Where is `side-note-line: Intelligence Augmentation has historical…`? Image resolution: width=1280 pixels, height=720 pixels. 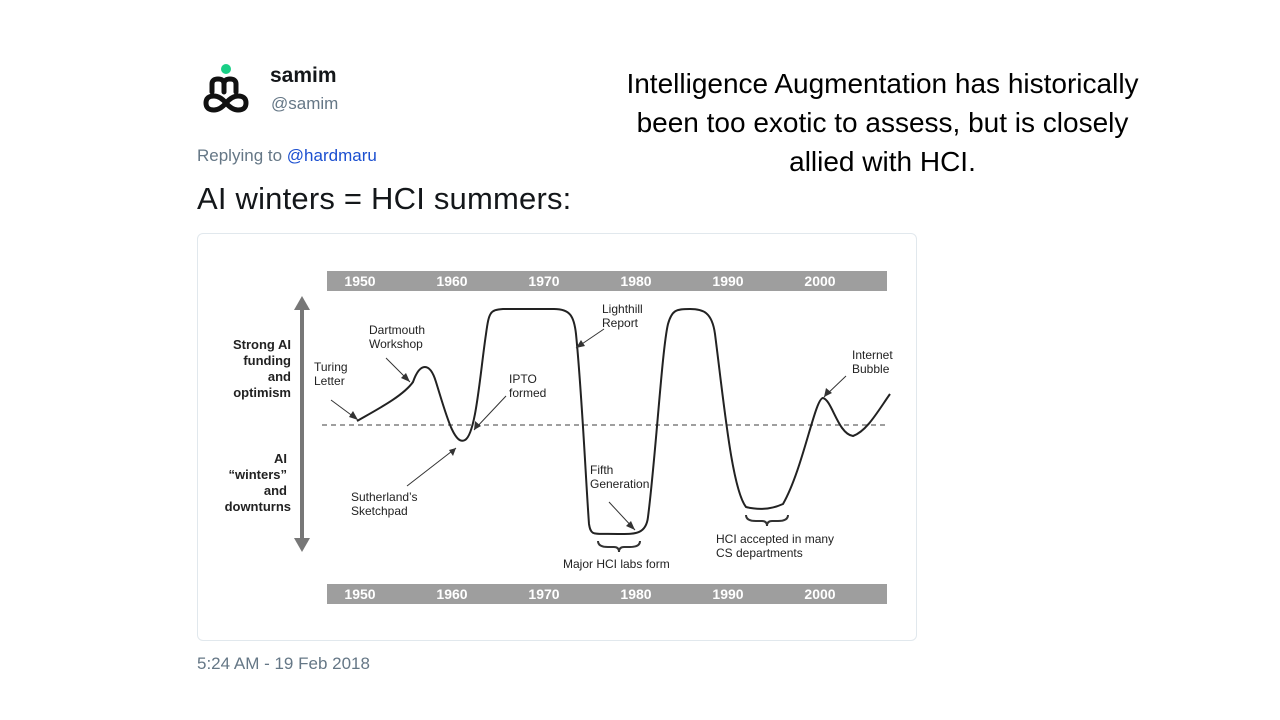 side-note-line: Intelligence Augmentation has historical… is located at coordinates (882, 83).